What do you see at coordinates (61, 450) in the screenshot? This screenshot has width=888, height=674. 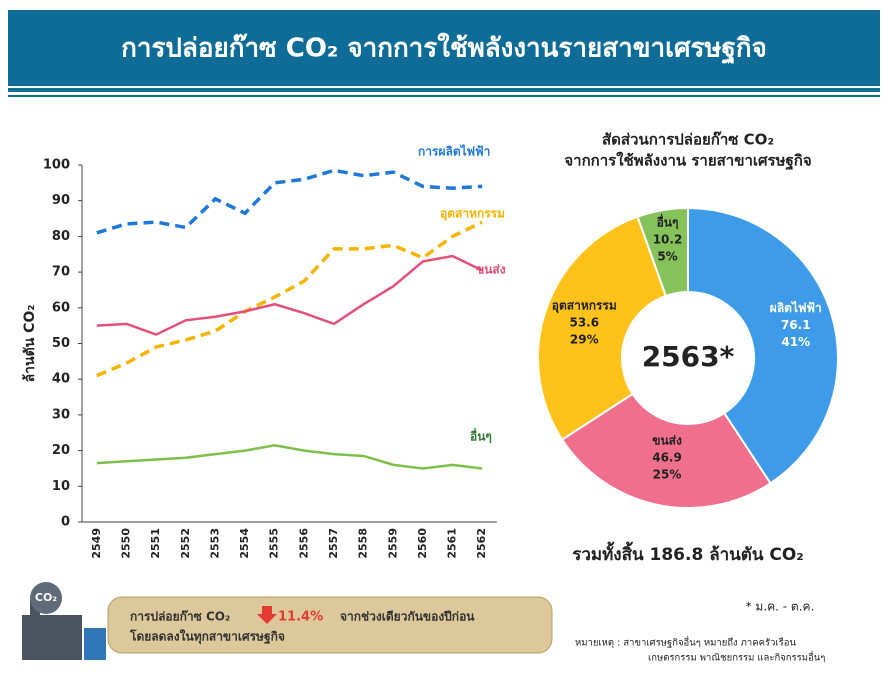 I see `y-tick-label: 20` at bounding box center [61, 450].